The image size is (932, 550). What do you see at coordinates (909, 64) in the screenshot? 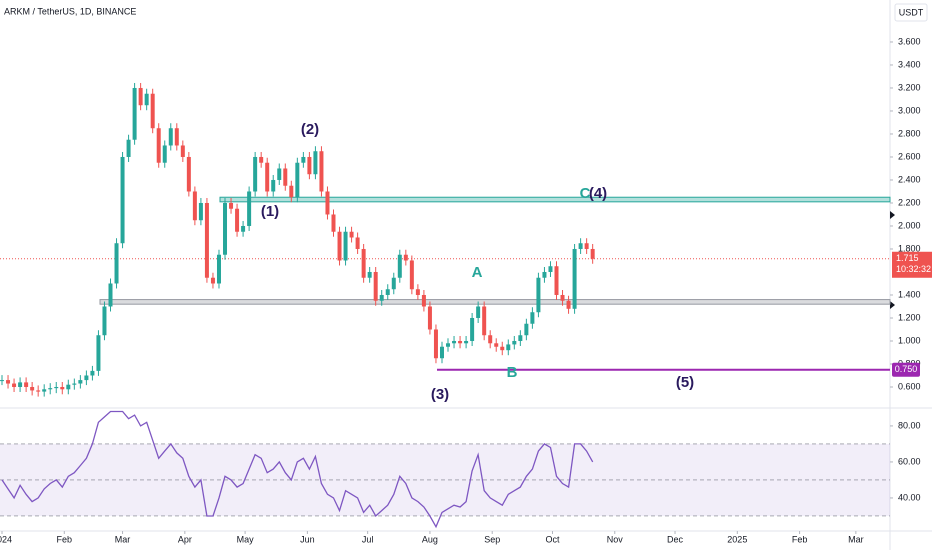
I see `y-tick-label: 3.400` at bounding box center [909, 64].